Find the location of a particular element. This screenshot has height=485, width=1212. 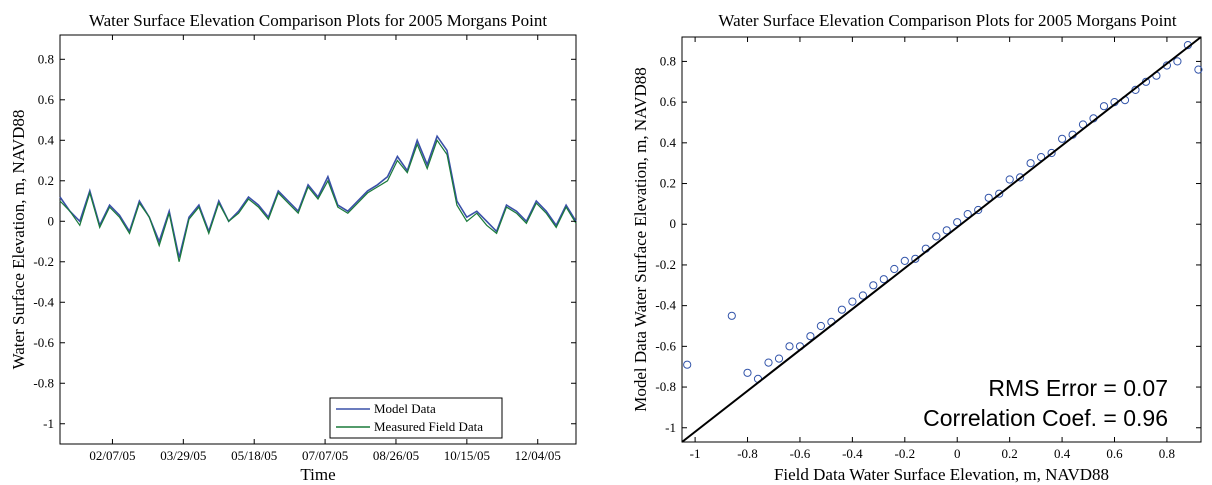

correlation-annotation: Correlation Coef. = 0.96 is located at coordinates (1045, 418).